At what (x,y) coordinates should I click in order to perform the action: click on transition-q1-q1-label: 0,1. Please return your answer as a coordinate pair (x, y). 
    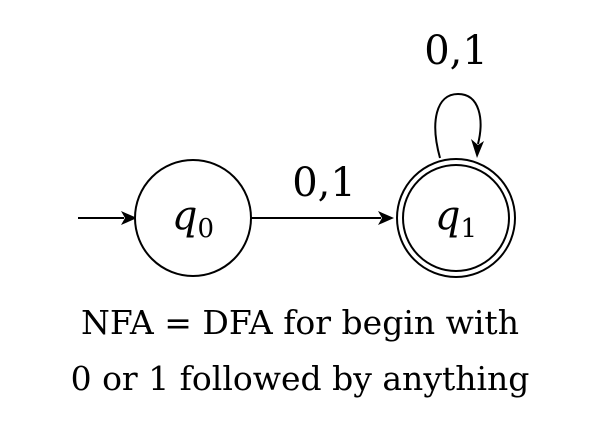
    Looking at the image, I should click on (456, 51).